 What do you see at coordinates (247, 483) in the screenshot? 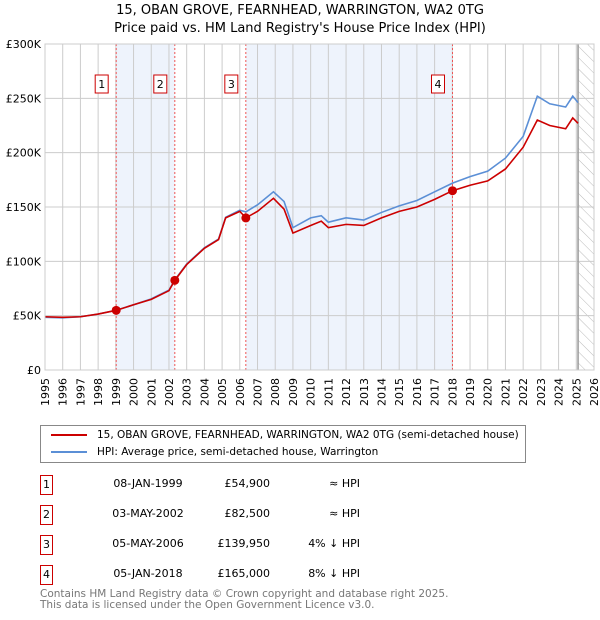
I see `sale-price: £54,900` at bounding box center [247, 483].